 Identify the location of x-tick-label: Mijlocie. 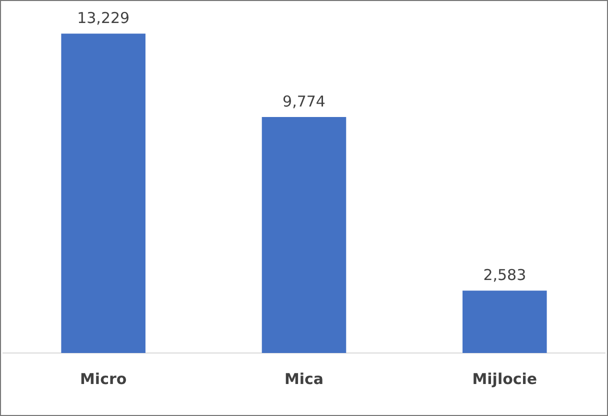
(505, 379).